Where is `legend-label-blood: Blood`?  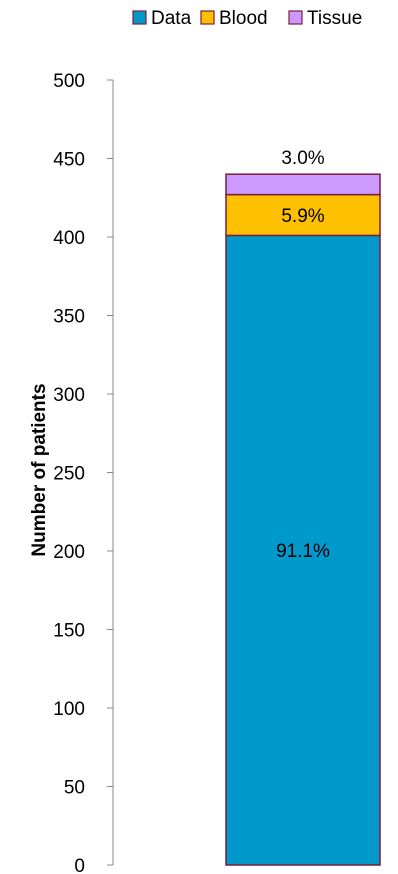 legend-label-blood: Blood is located at coordinates (243, 18).